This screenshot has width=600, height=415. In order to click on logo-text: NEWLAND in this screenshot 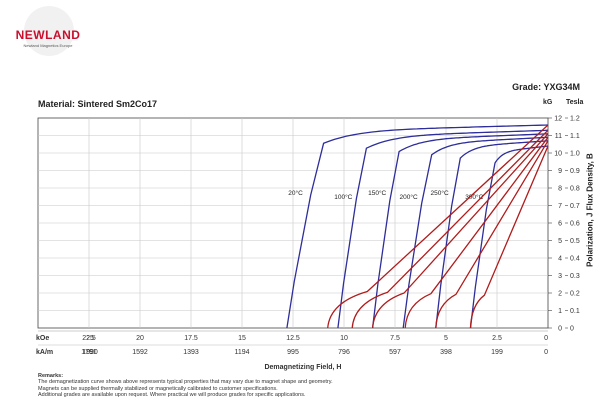, I will do `click(48, 35)`.